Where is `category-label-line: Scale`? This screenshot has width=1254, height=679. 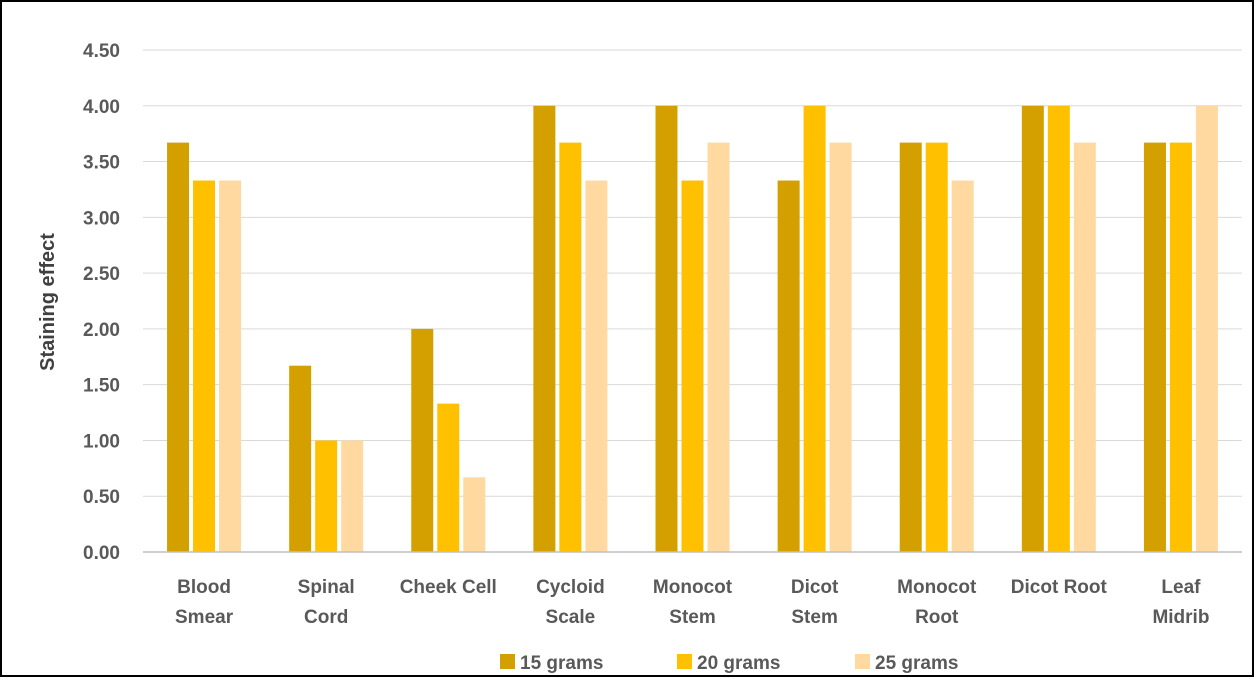 category-label-line: Scale is located at coordinates (571, 617).